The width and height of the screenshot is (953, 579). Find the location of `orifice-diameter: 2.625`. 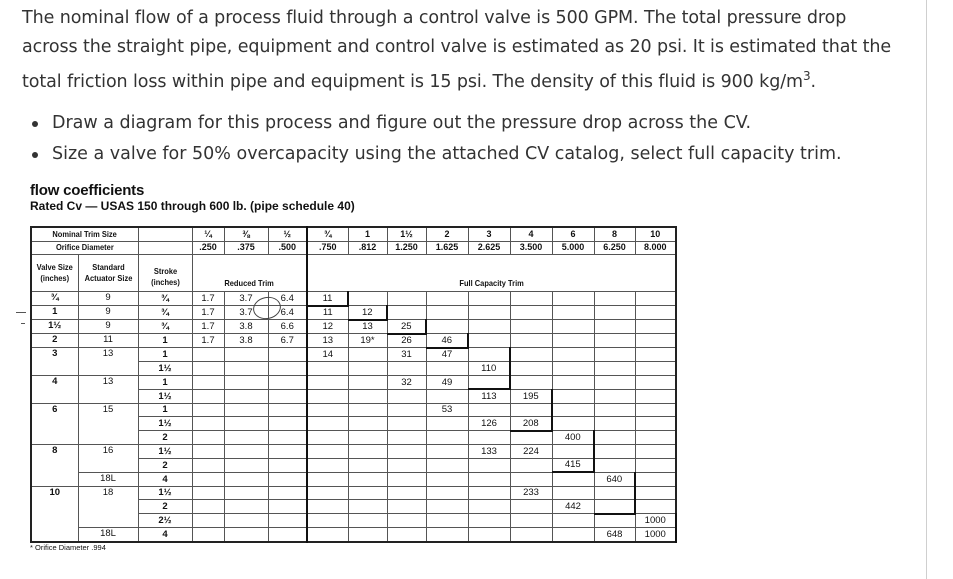

orifice-diameter: 2.625 is located at coordinates (489, 247).